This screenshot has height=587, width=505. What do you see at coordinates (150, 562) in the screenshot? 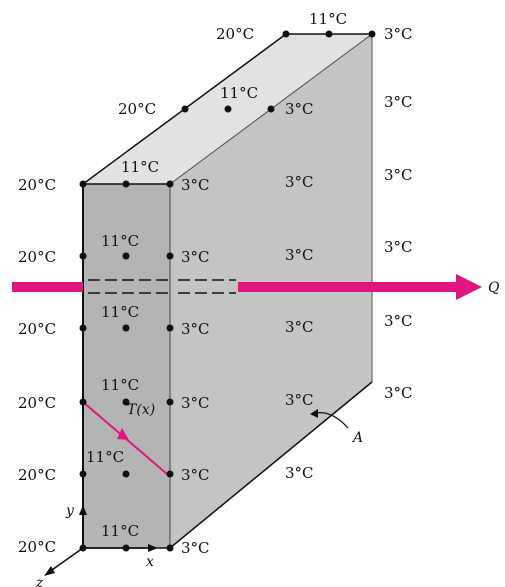
I see `x-axis-label: x` at bounding box center [150, 562].